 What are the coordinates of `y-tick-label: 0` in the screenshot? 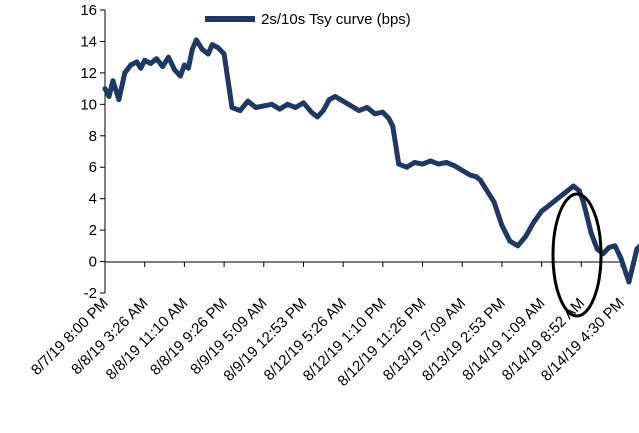 It's located at (93, 262).